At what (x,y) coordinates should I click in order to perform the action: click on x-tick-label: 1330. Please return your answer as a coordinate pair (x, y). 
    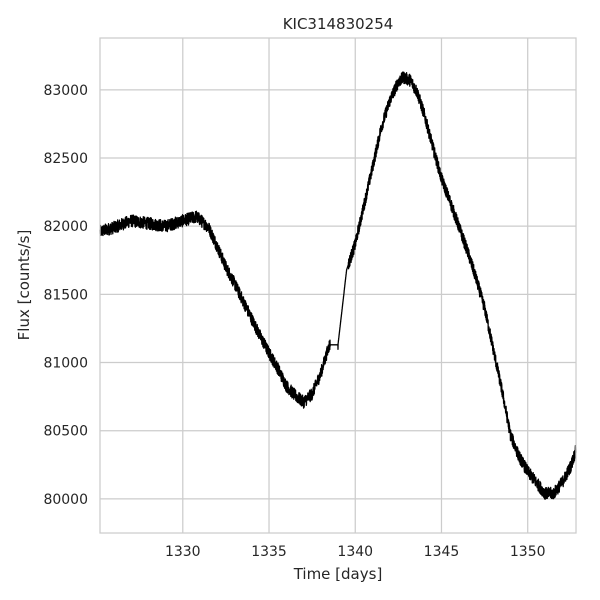
    Looking at the image, I should click on (183, 552).